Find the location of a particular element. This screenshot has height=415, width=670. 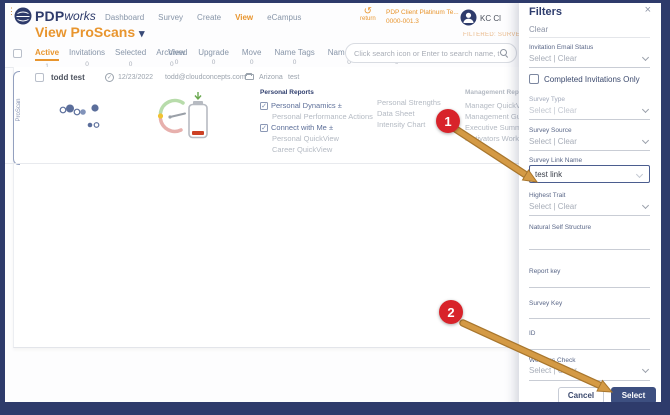

report-personal-quickview: Personal QuickView is located at coordinates (305, 138).